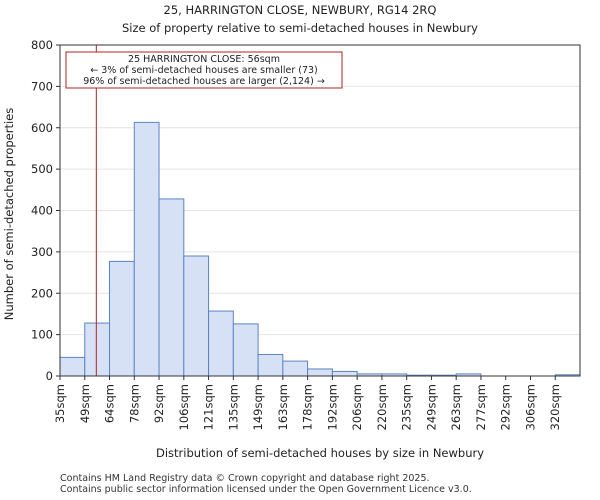 The height and width of the screenshot is (500, 600). Describe the element at coordinates (258, 407) in the screenshot. I see `x-tick-label: 149sqm` at that location.